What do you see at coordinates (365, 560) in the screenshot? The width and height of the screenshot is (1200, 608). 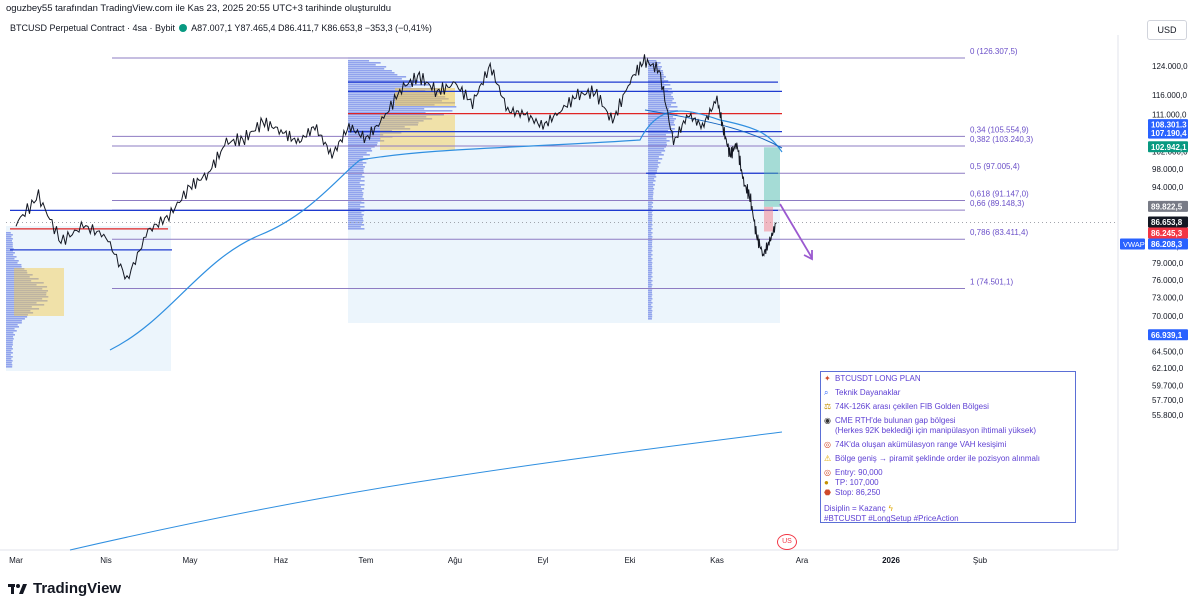 I see `x-tick-label-4: Tem` at bounding box center [365, 560].